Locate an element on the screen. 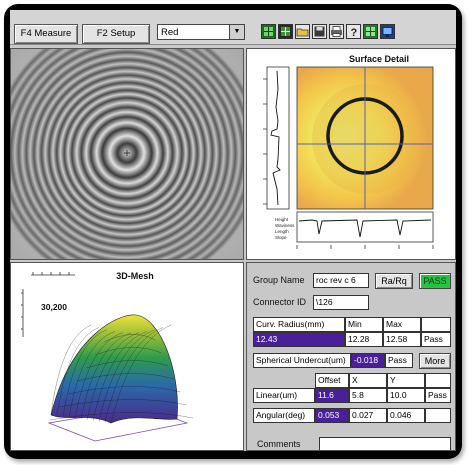 The width and height of the screenshot is (468, 465). linear-y-value: 10.0 is located at coordinates (406, 395).